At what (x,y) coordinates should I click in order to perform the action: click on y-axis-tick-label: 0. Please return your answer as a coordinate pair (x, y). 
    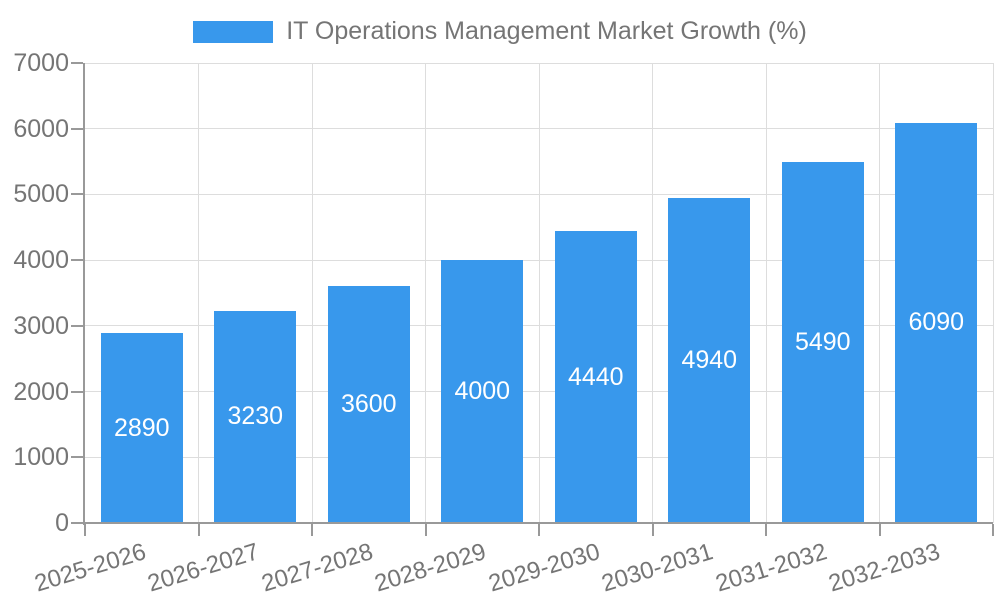
    Looking at the image, I should click on (62, 523).